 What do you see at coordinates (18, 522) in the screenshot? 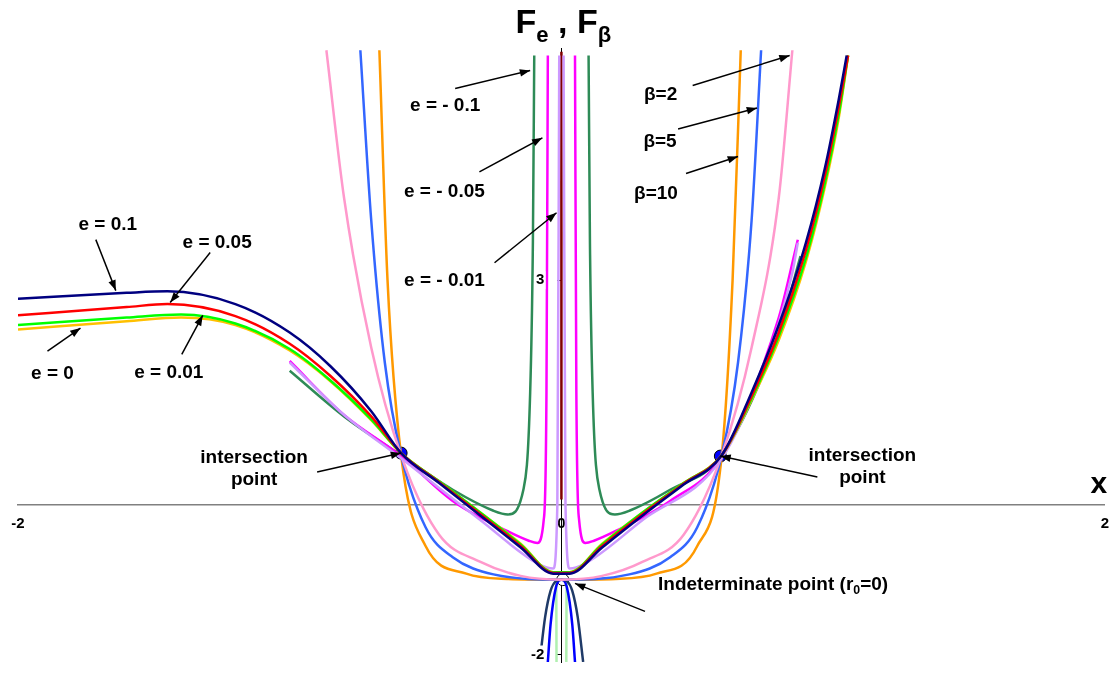
I see `x-tick-label: -2` at bounding box center [18, 522].